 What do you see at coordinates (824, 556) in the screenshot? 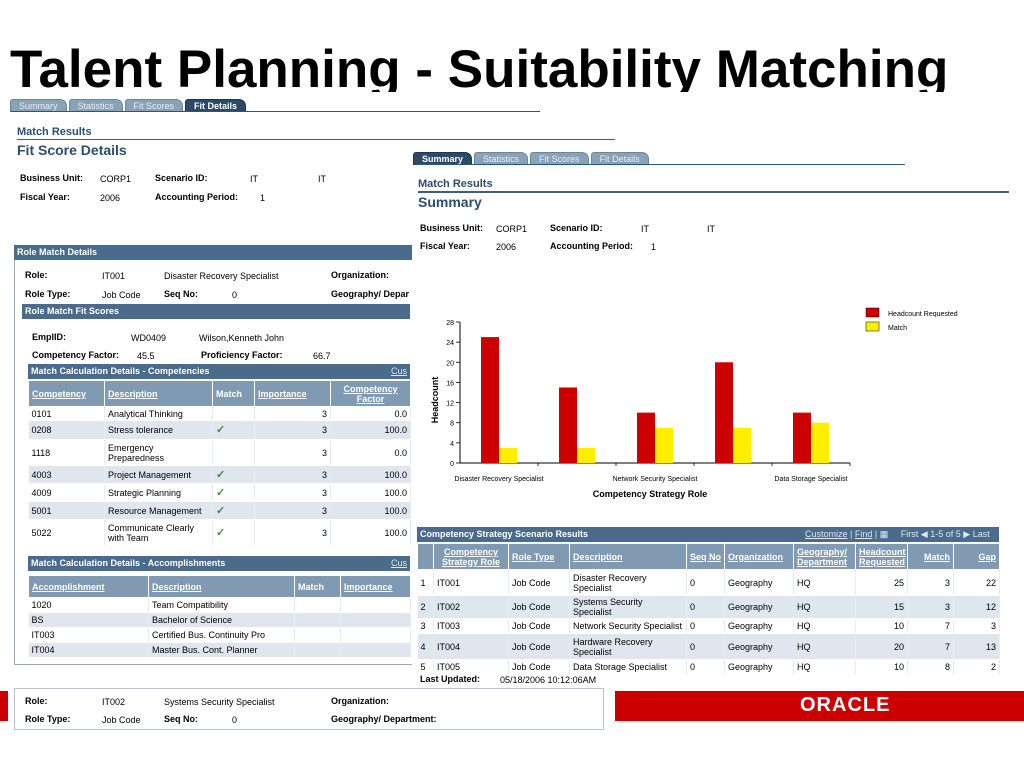
I see `col-geography: Geography/ Department` at bounding box center [824, 556].